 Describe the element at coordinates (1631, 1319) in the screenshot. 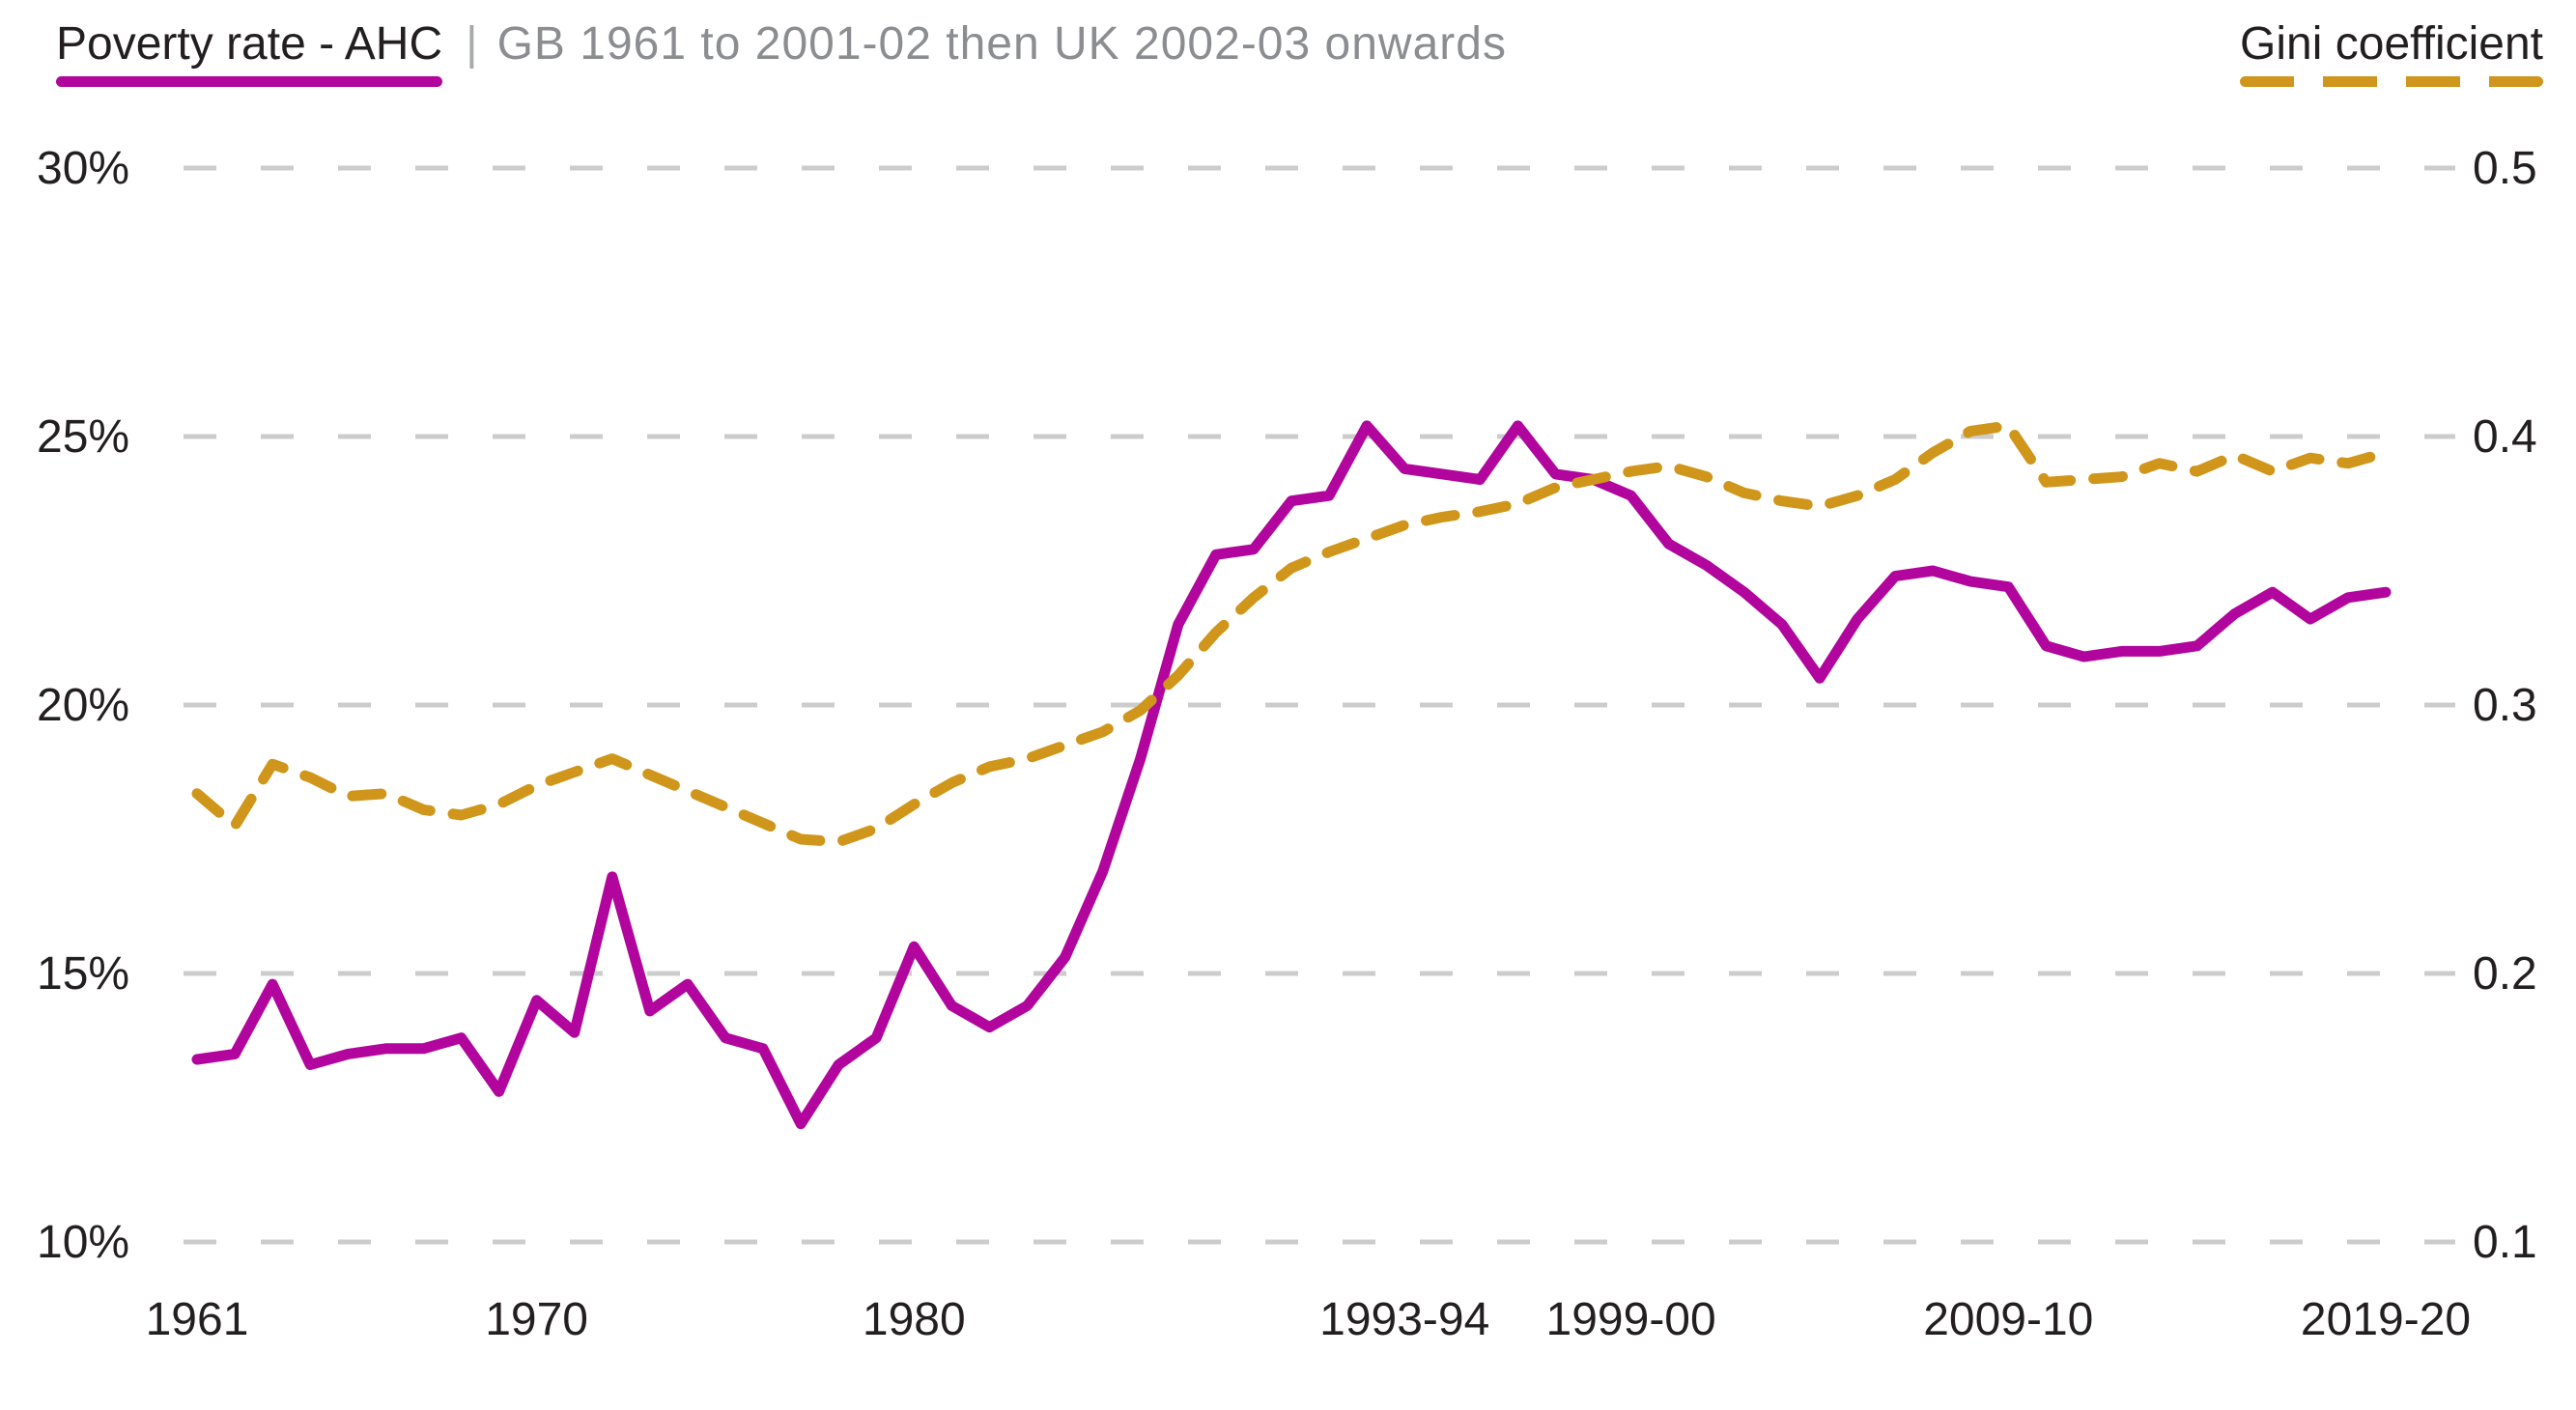

I see `x-axis-tick: 1999-00` at that location.